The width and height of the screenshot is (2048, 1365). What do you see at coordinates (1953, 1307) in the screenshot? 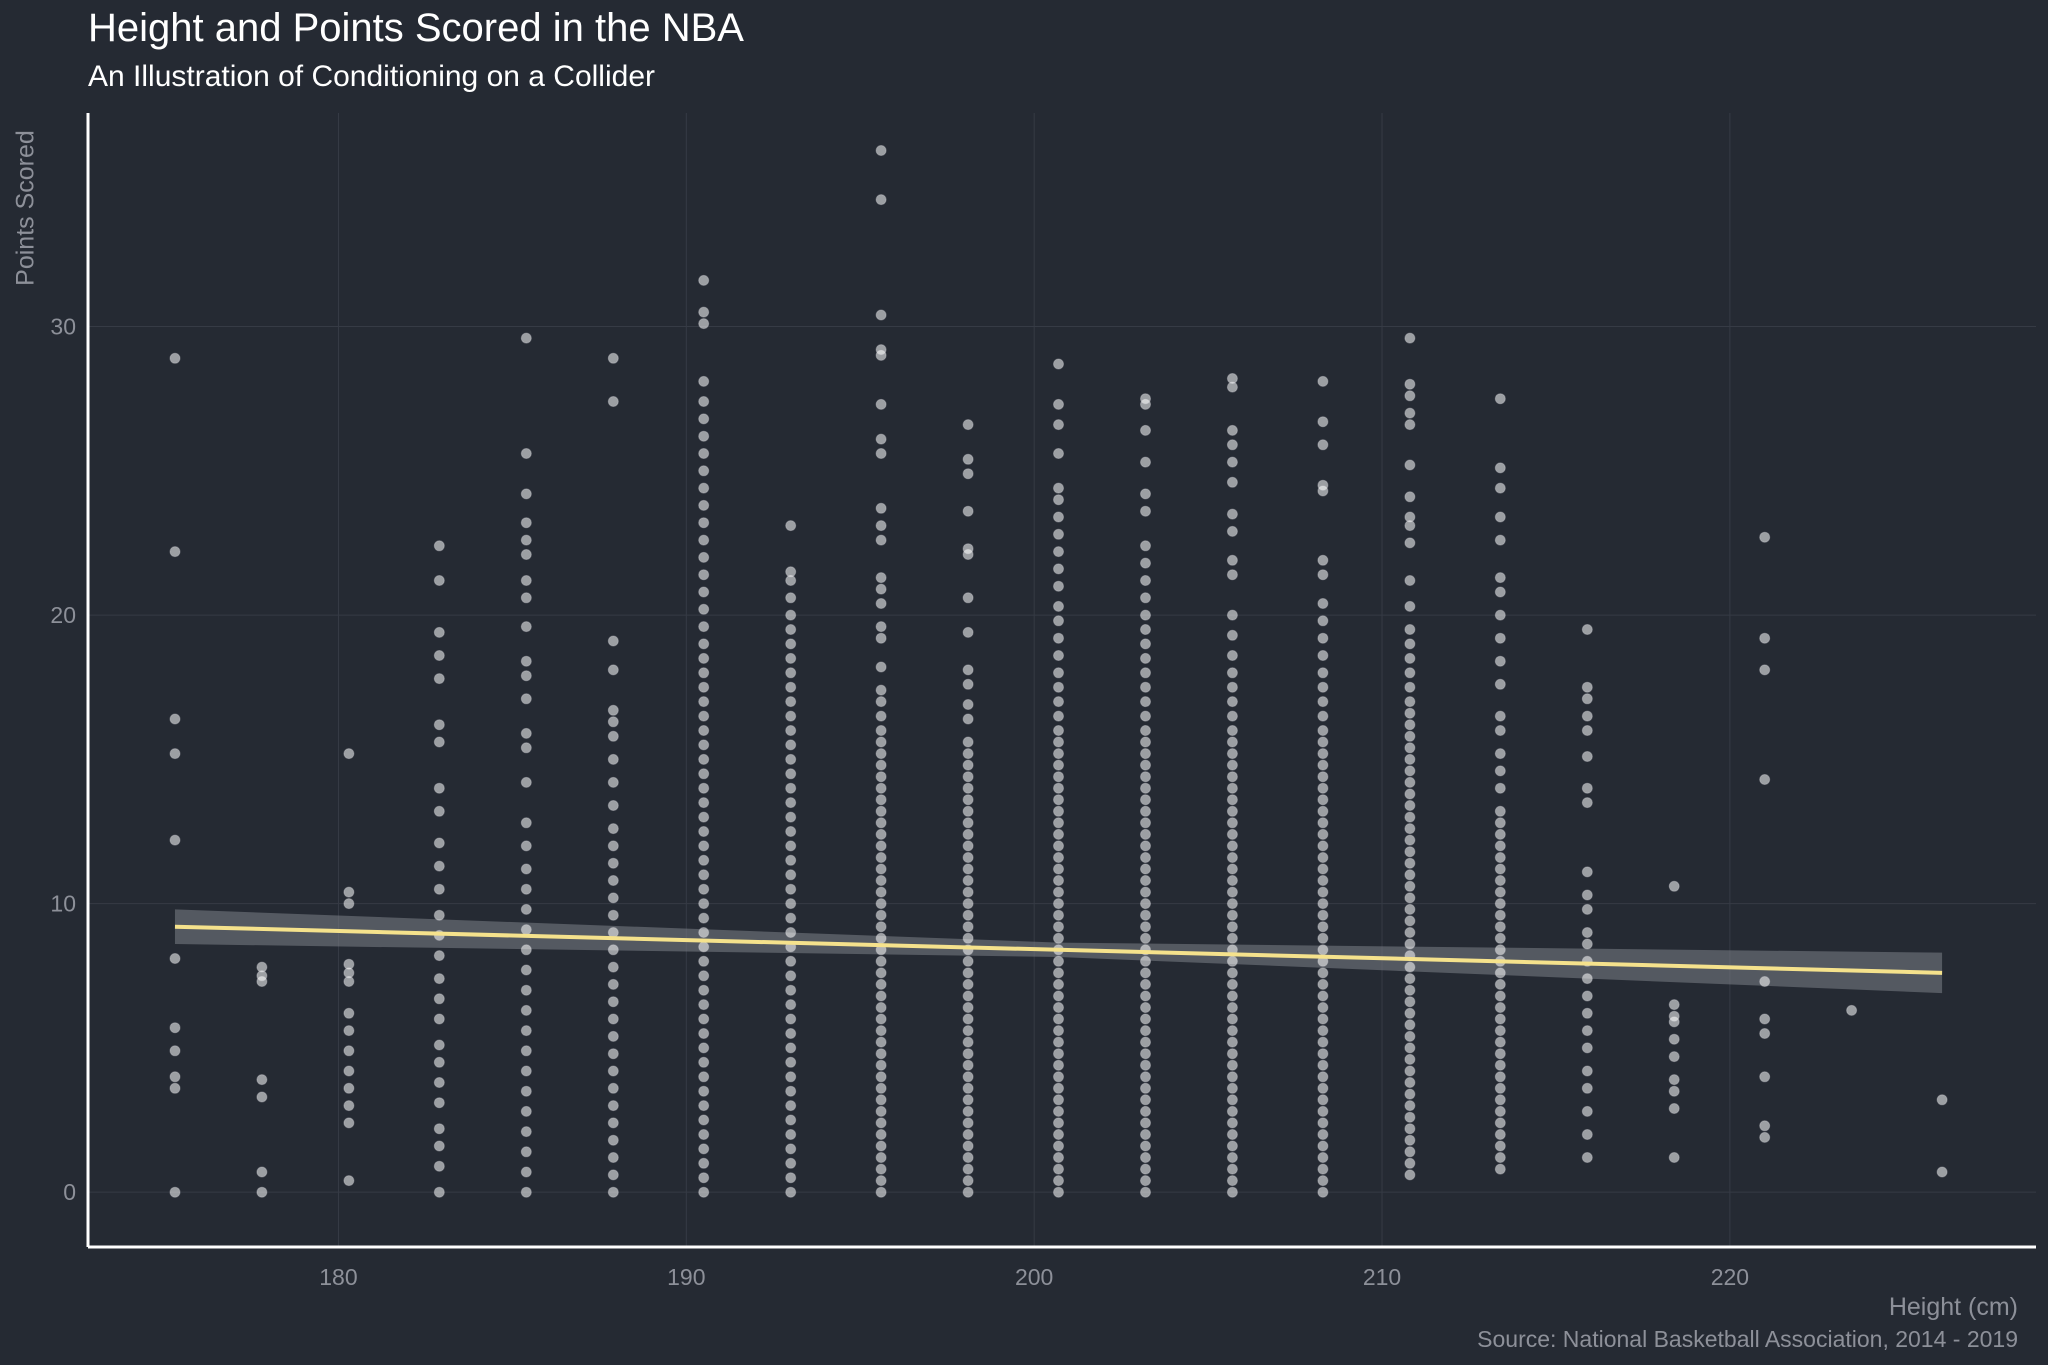
I see `x-axis-label: Height (cm)` at bounding box center [1953, 1307].